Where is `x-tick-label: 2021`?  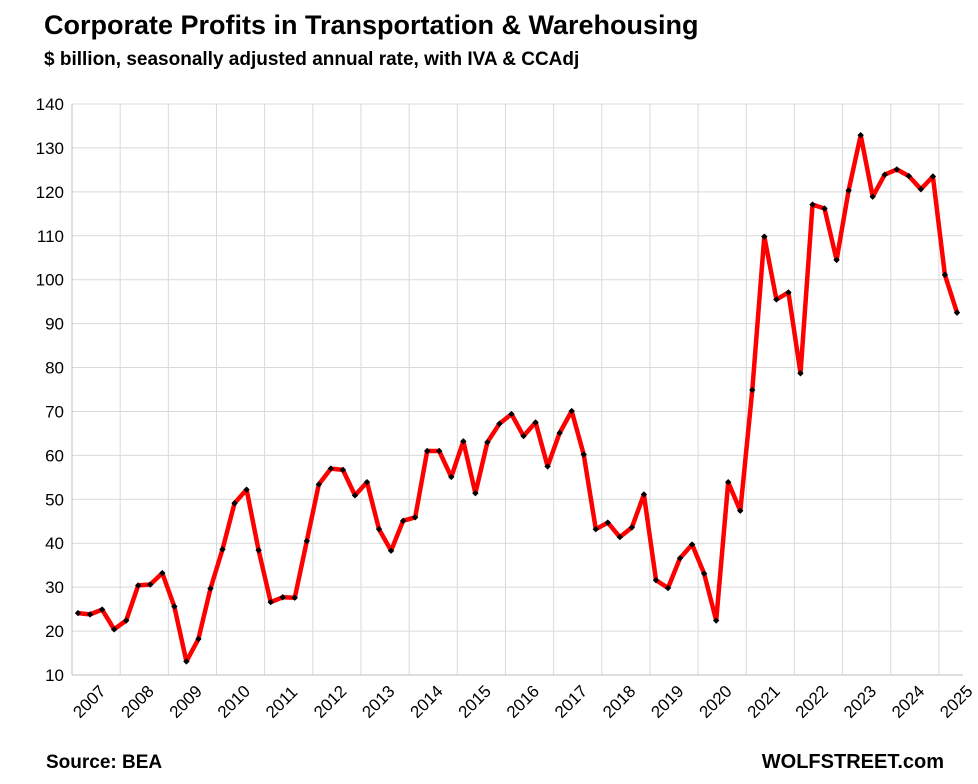
x-tick-label: 2021 is located at coordinates (764, 702).